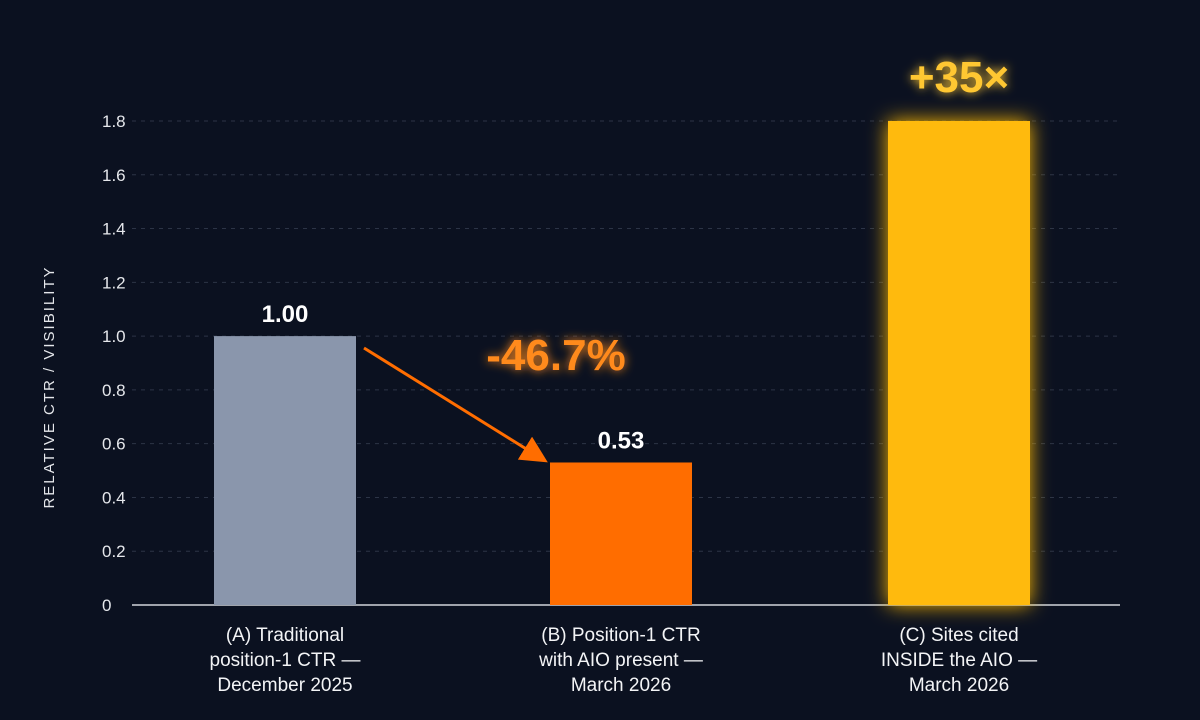 This screenshot has width=1200, height=720. What do you see at coordinates (114, 336) in the screenshot?
I see `y-tick-label: 1.0` at bounding box center [114, 336].